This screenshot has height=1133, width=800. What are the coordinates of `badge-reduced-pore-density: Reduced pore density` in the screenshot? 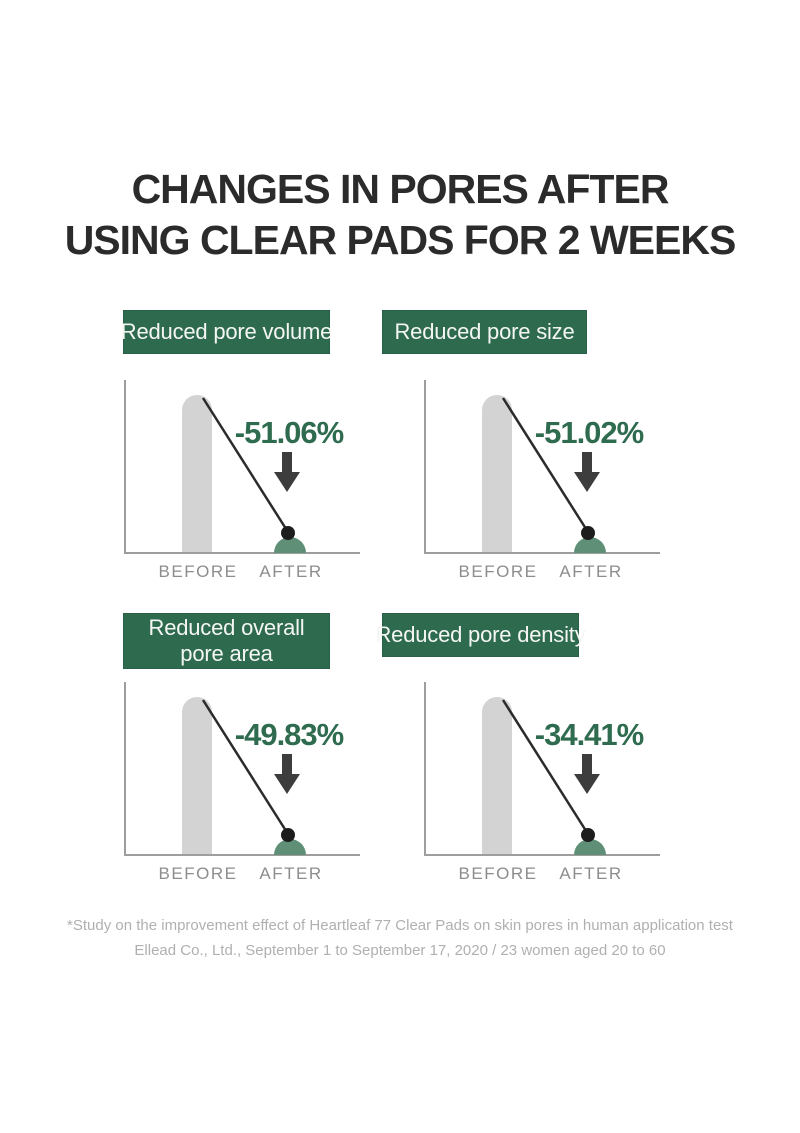 It's located at (480, 635).